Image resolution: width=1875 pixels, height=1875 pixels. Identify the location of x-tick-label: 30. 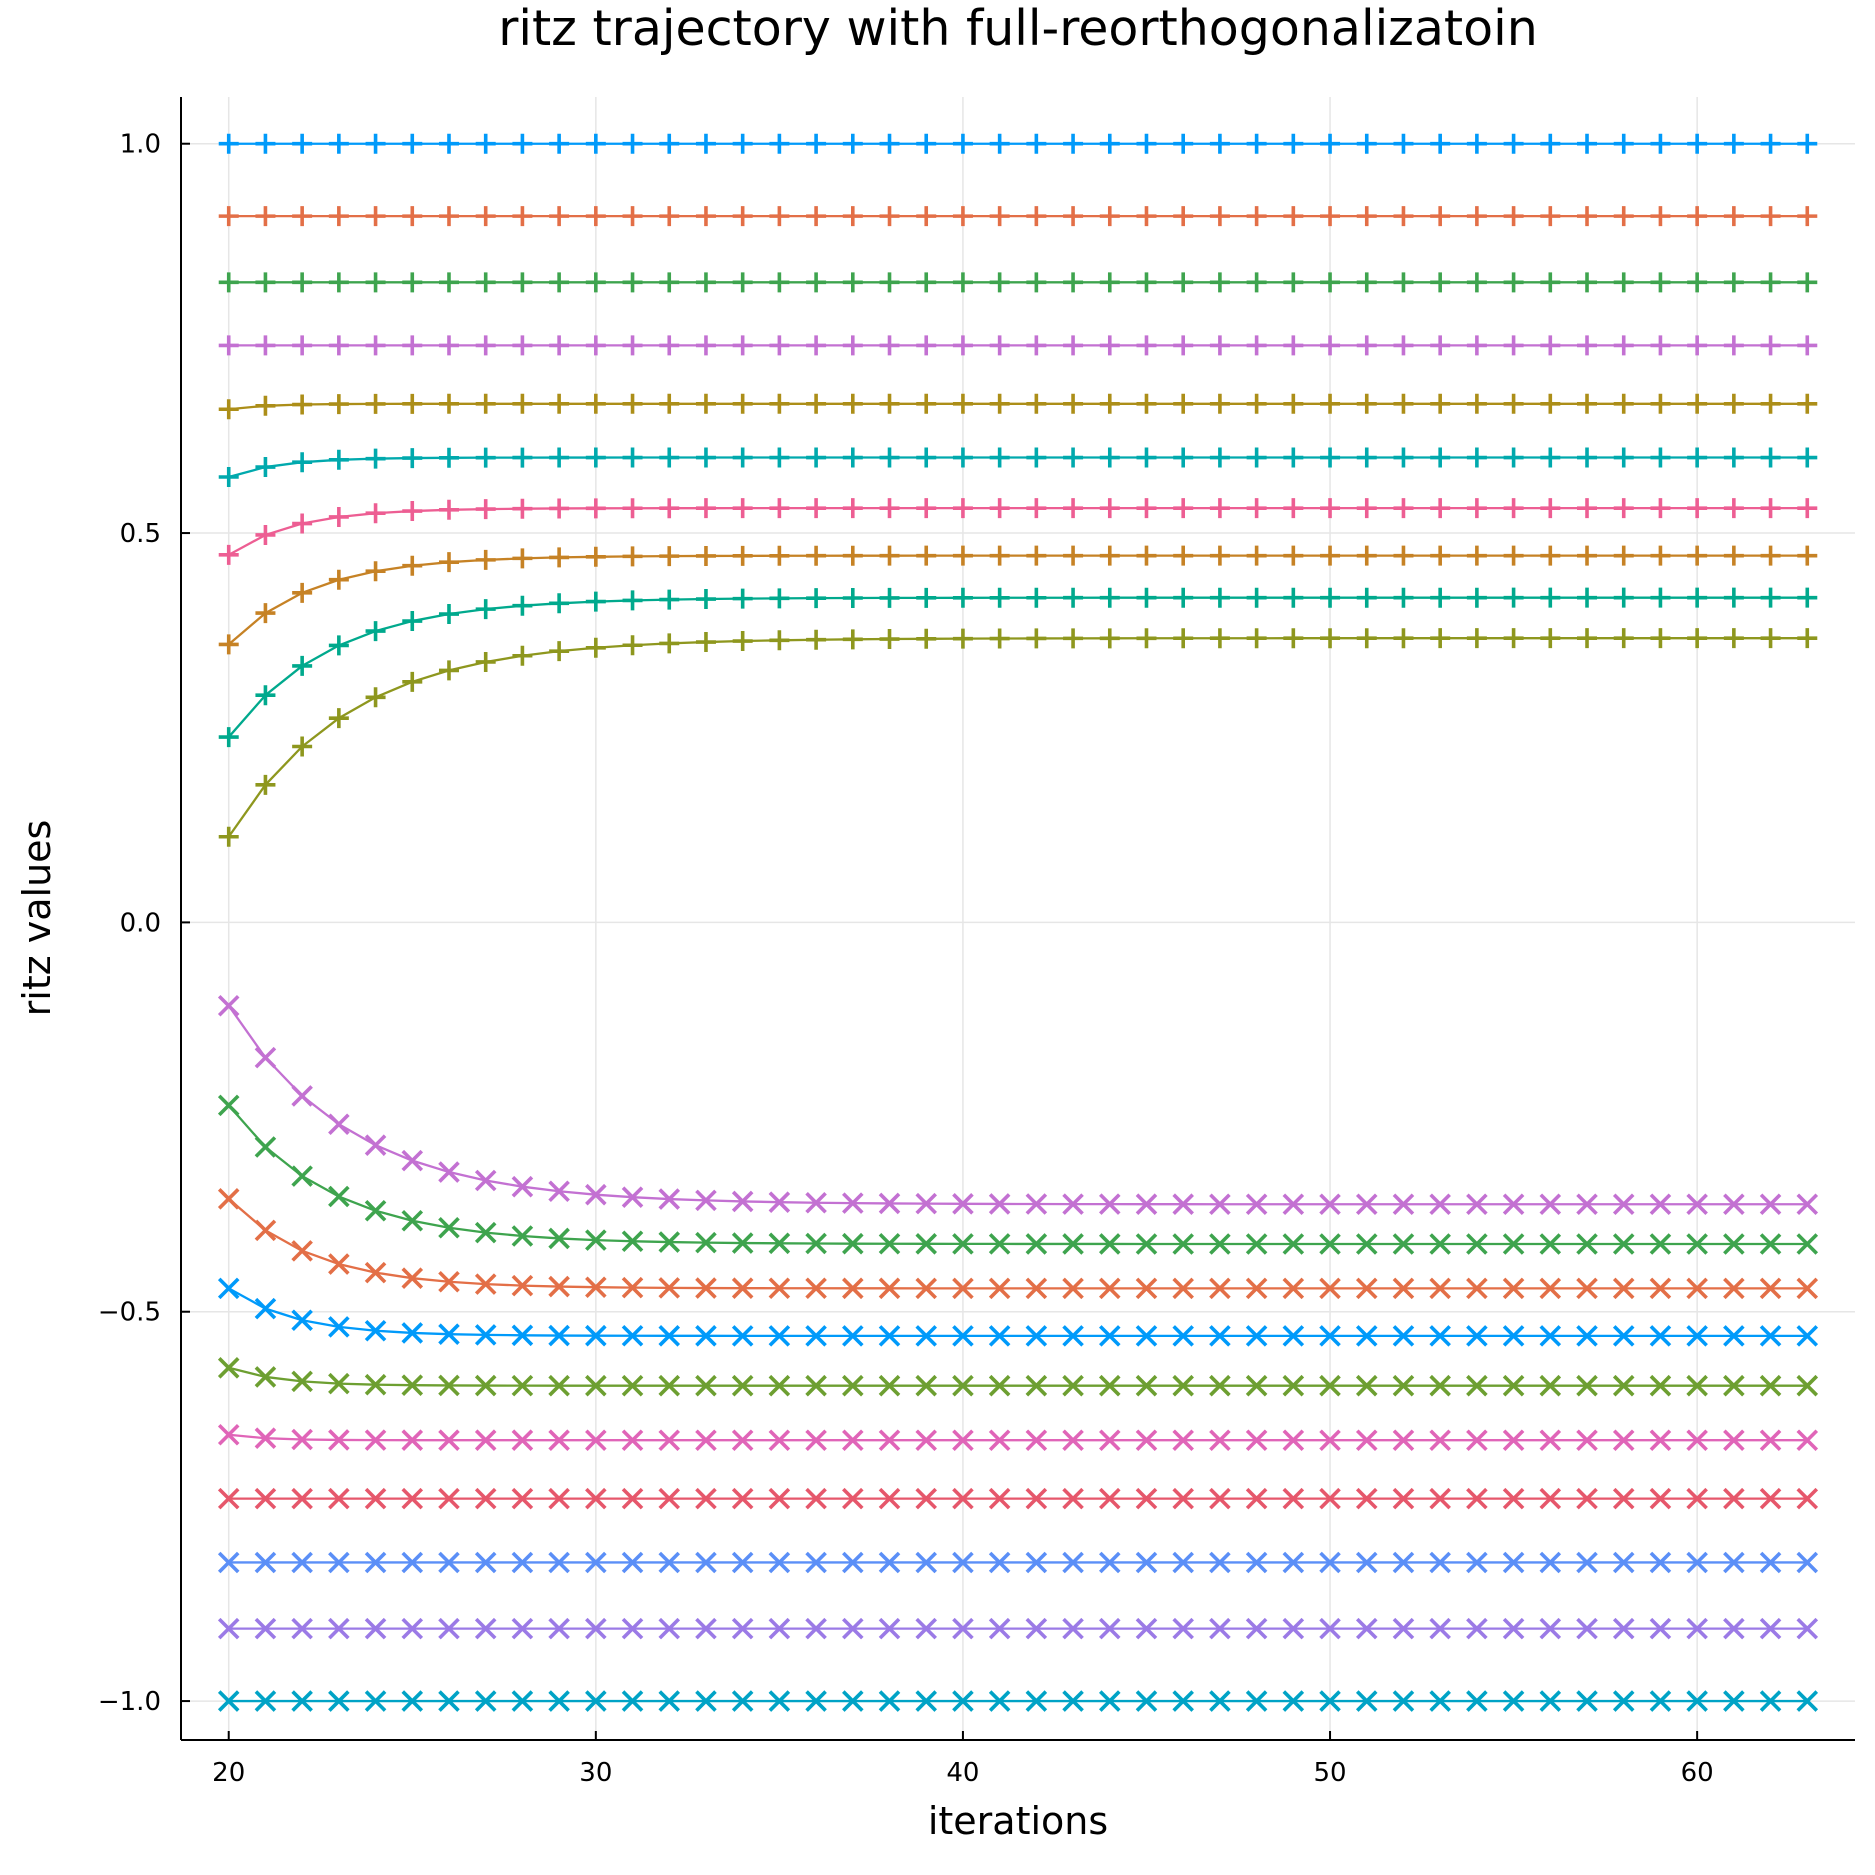
(595, 1773).